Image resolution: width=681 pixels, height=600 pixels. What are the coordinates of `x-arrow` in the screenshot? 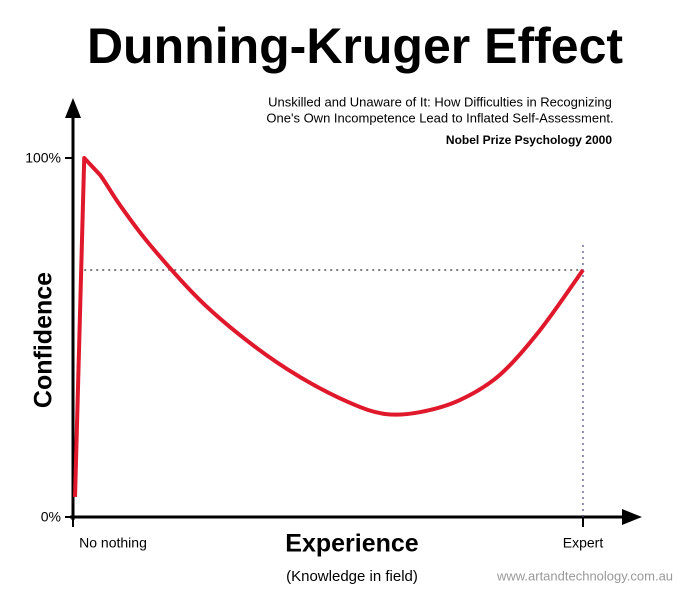 It's located at (632, 517).